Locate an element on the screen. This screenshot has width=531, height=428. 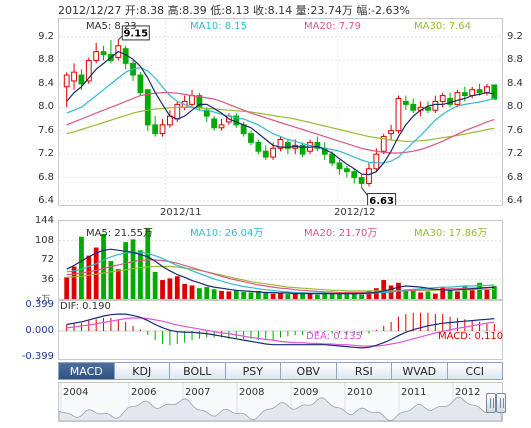
vol-ma5-line is located at coordinates (280, 271).